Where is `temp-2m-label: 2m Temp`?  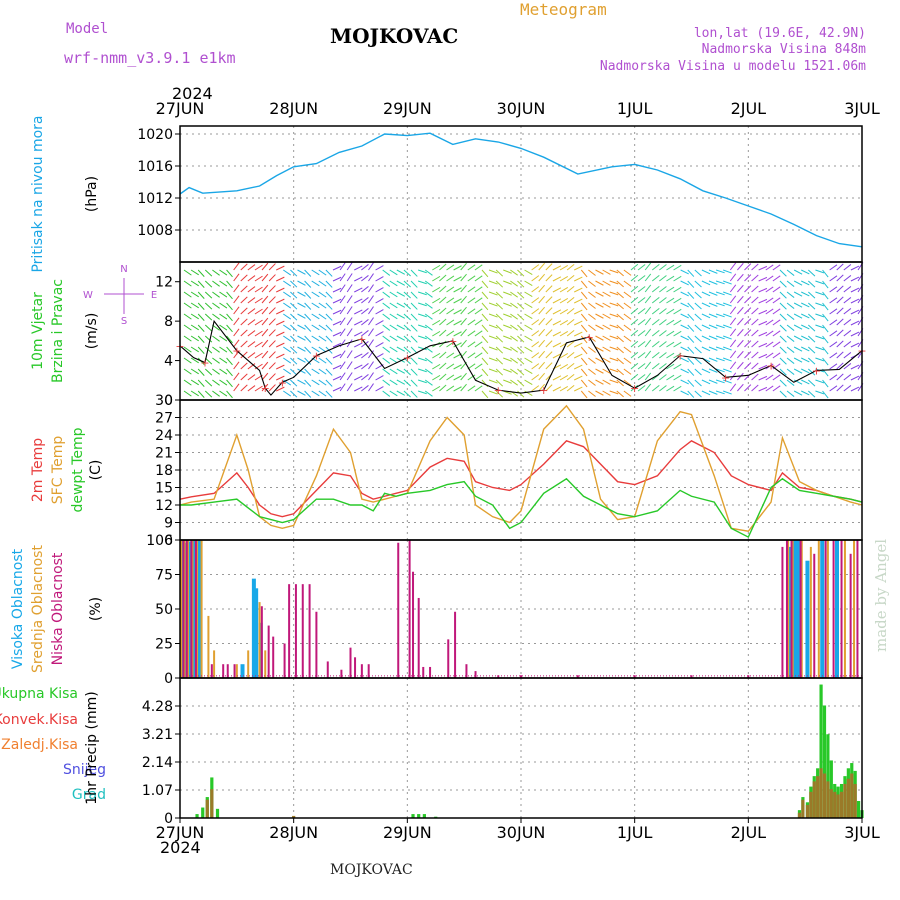 temp-2m-label: 2m Temp is located at coordinates (38, 470).